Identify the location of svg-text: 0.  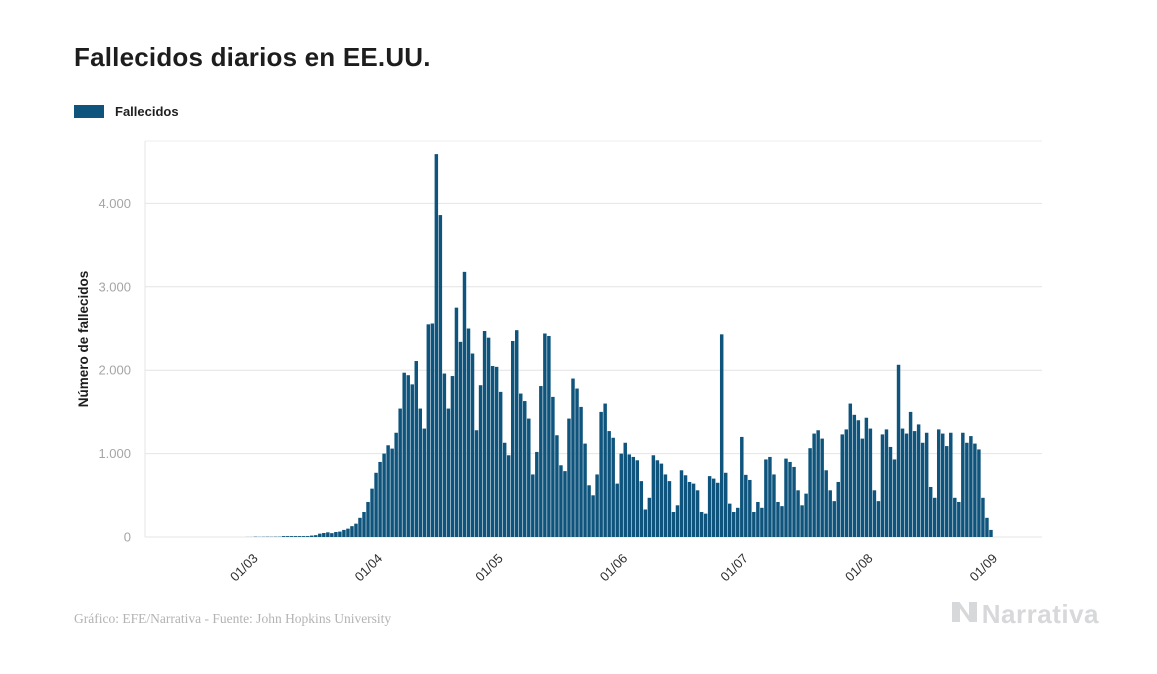
(127, 537).